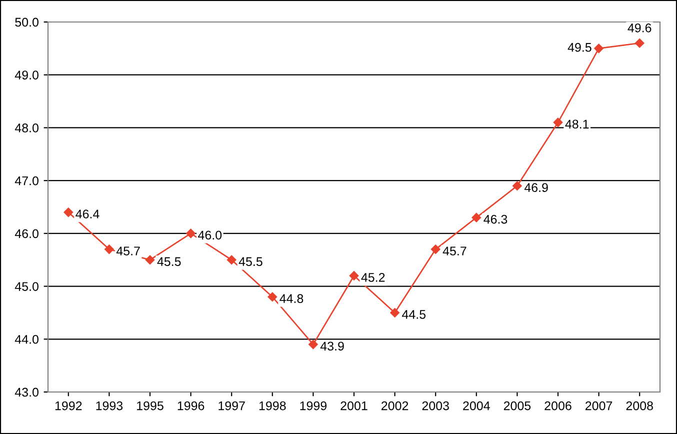  Describe the element at coordinates (476, 405) in the screenshot. I see `x-tick-label: 2004` at that location.